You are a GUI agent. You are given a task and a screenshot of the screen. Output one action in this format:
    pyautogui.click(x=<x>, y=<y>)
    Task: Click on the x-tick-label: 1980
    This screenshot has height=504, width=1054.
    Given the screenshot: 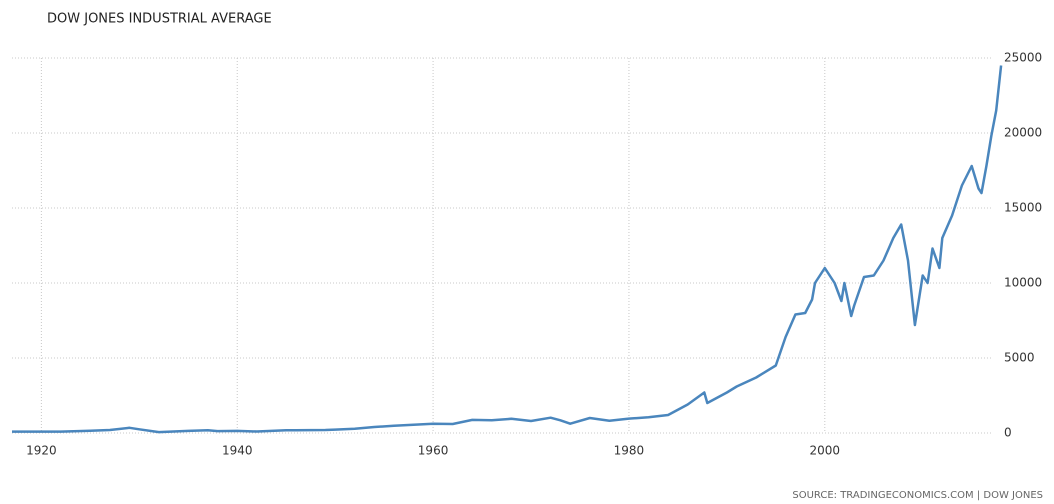 What is the action you would take?
    pyautogui.click(x=629, y=451)
    